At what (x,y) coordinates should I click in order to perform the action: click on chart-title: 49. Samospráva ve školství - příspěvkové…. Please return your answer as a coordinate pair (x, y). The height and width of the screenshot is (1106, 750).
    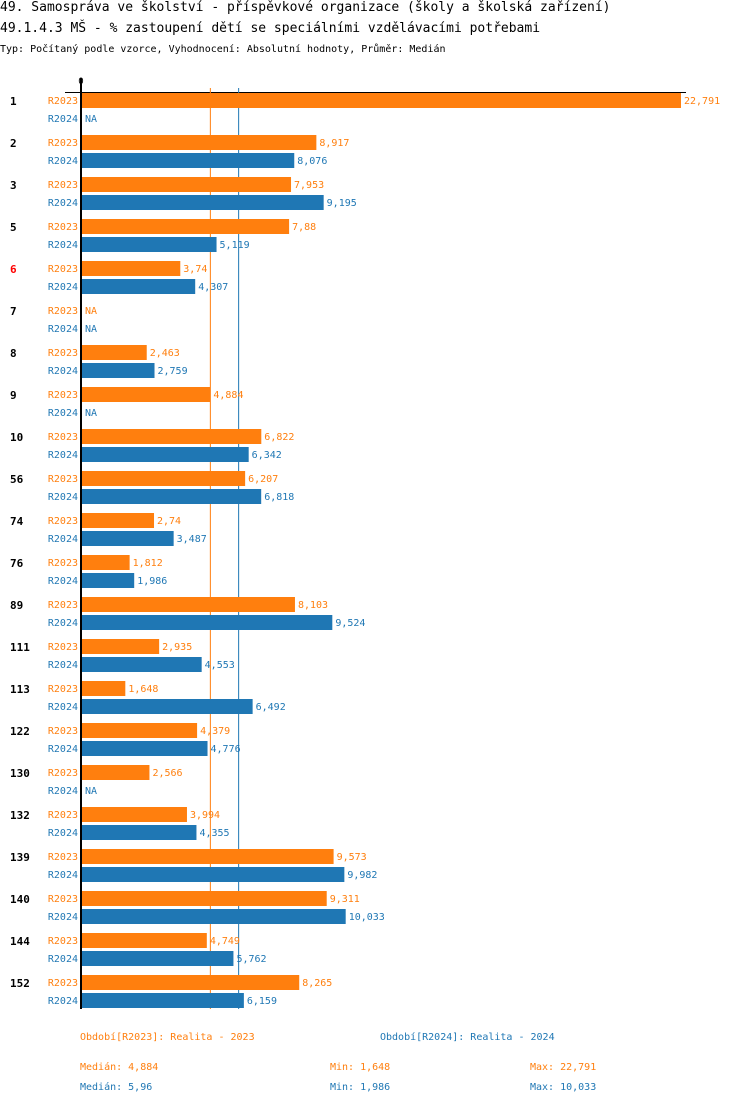
    Looking at the image, I should click on (305, 7).